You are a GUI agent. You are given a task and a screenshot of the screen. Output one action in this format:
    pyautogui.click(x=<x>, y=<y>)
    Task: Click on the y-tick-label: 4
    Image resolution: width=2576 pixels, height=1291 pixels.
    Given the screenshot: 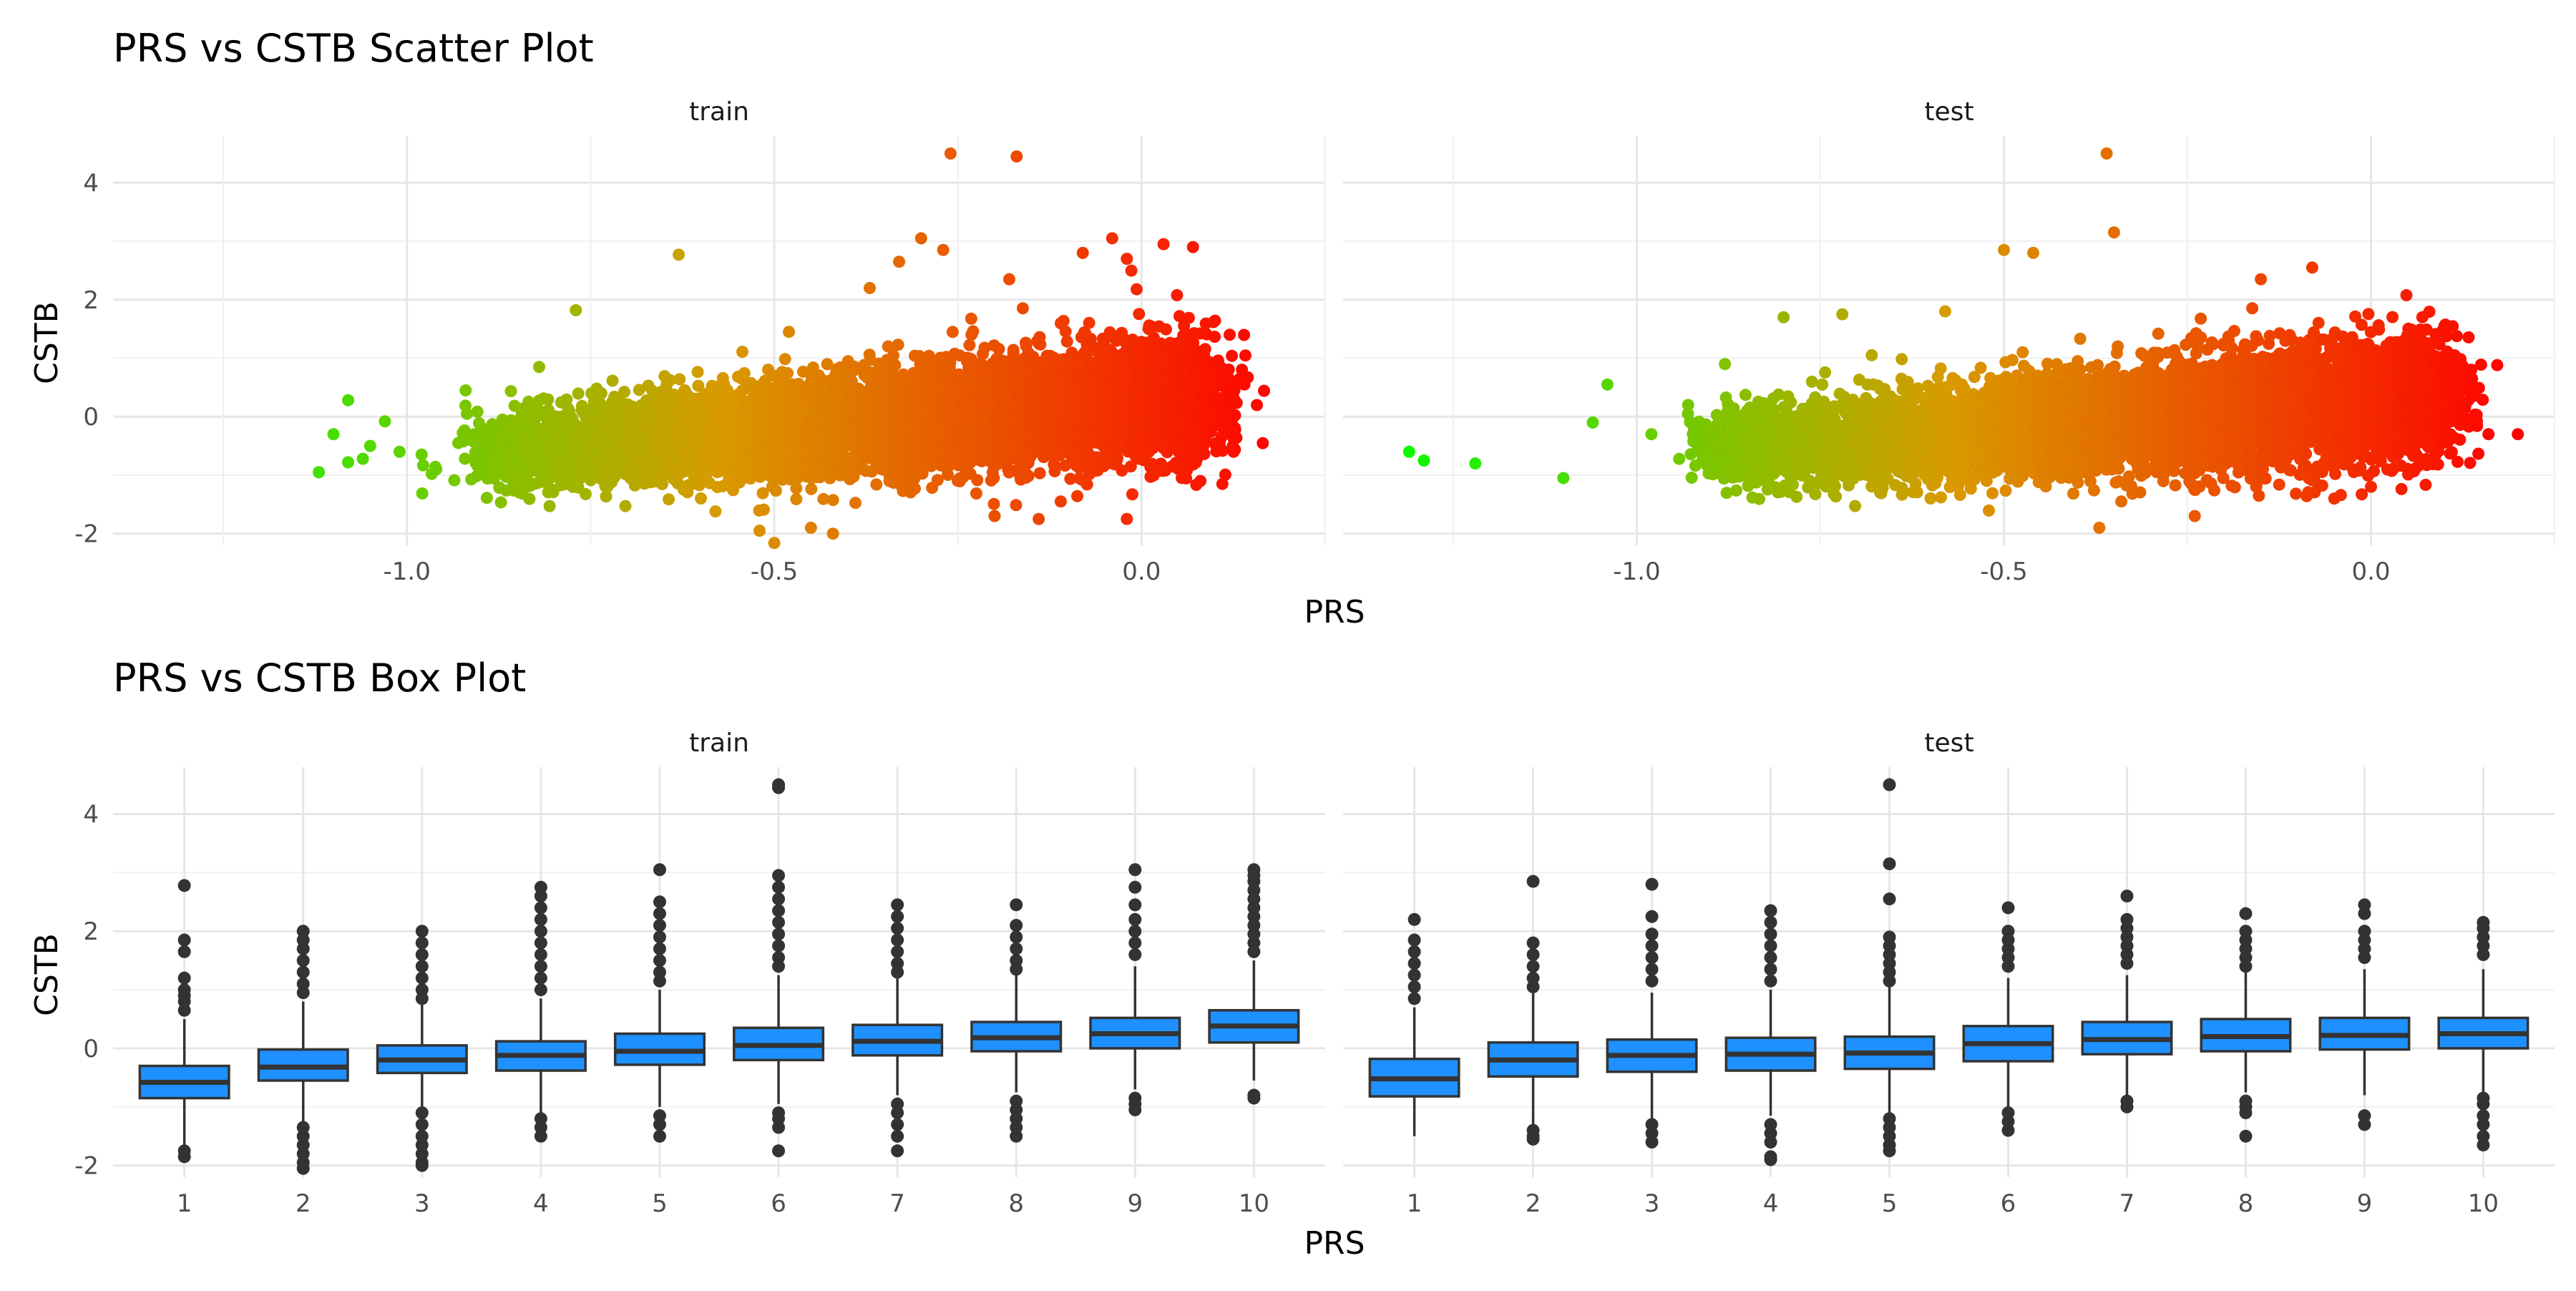 What is the action you would take?
    pyautogui.click(x=91, y=183)
    